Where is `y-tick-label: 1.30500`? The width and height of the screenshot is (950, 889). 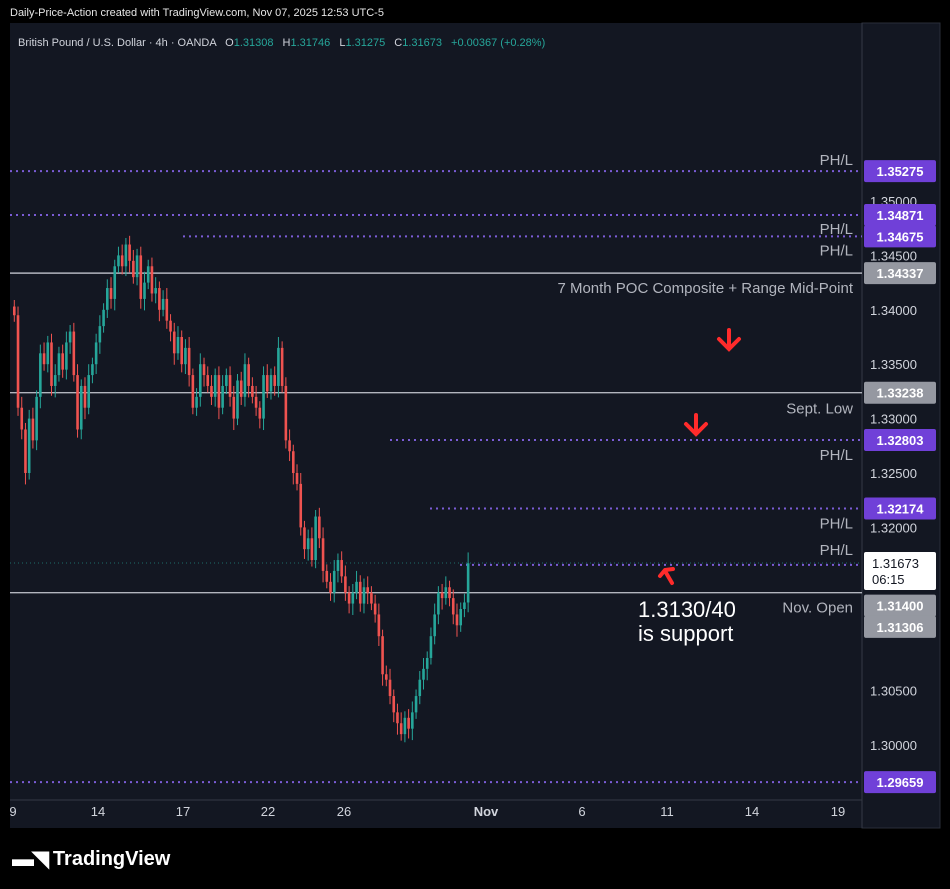 y-tick-label: 1.30500 is located at coordinates (893, 691).